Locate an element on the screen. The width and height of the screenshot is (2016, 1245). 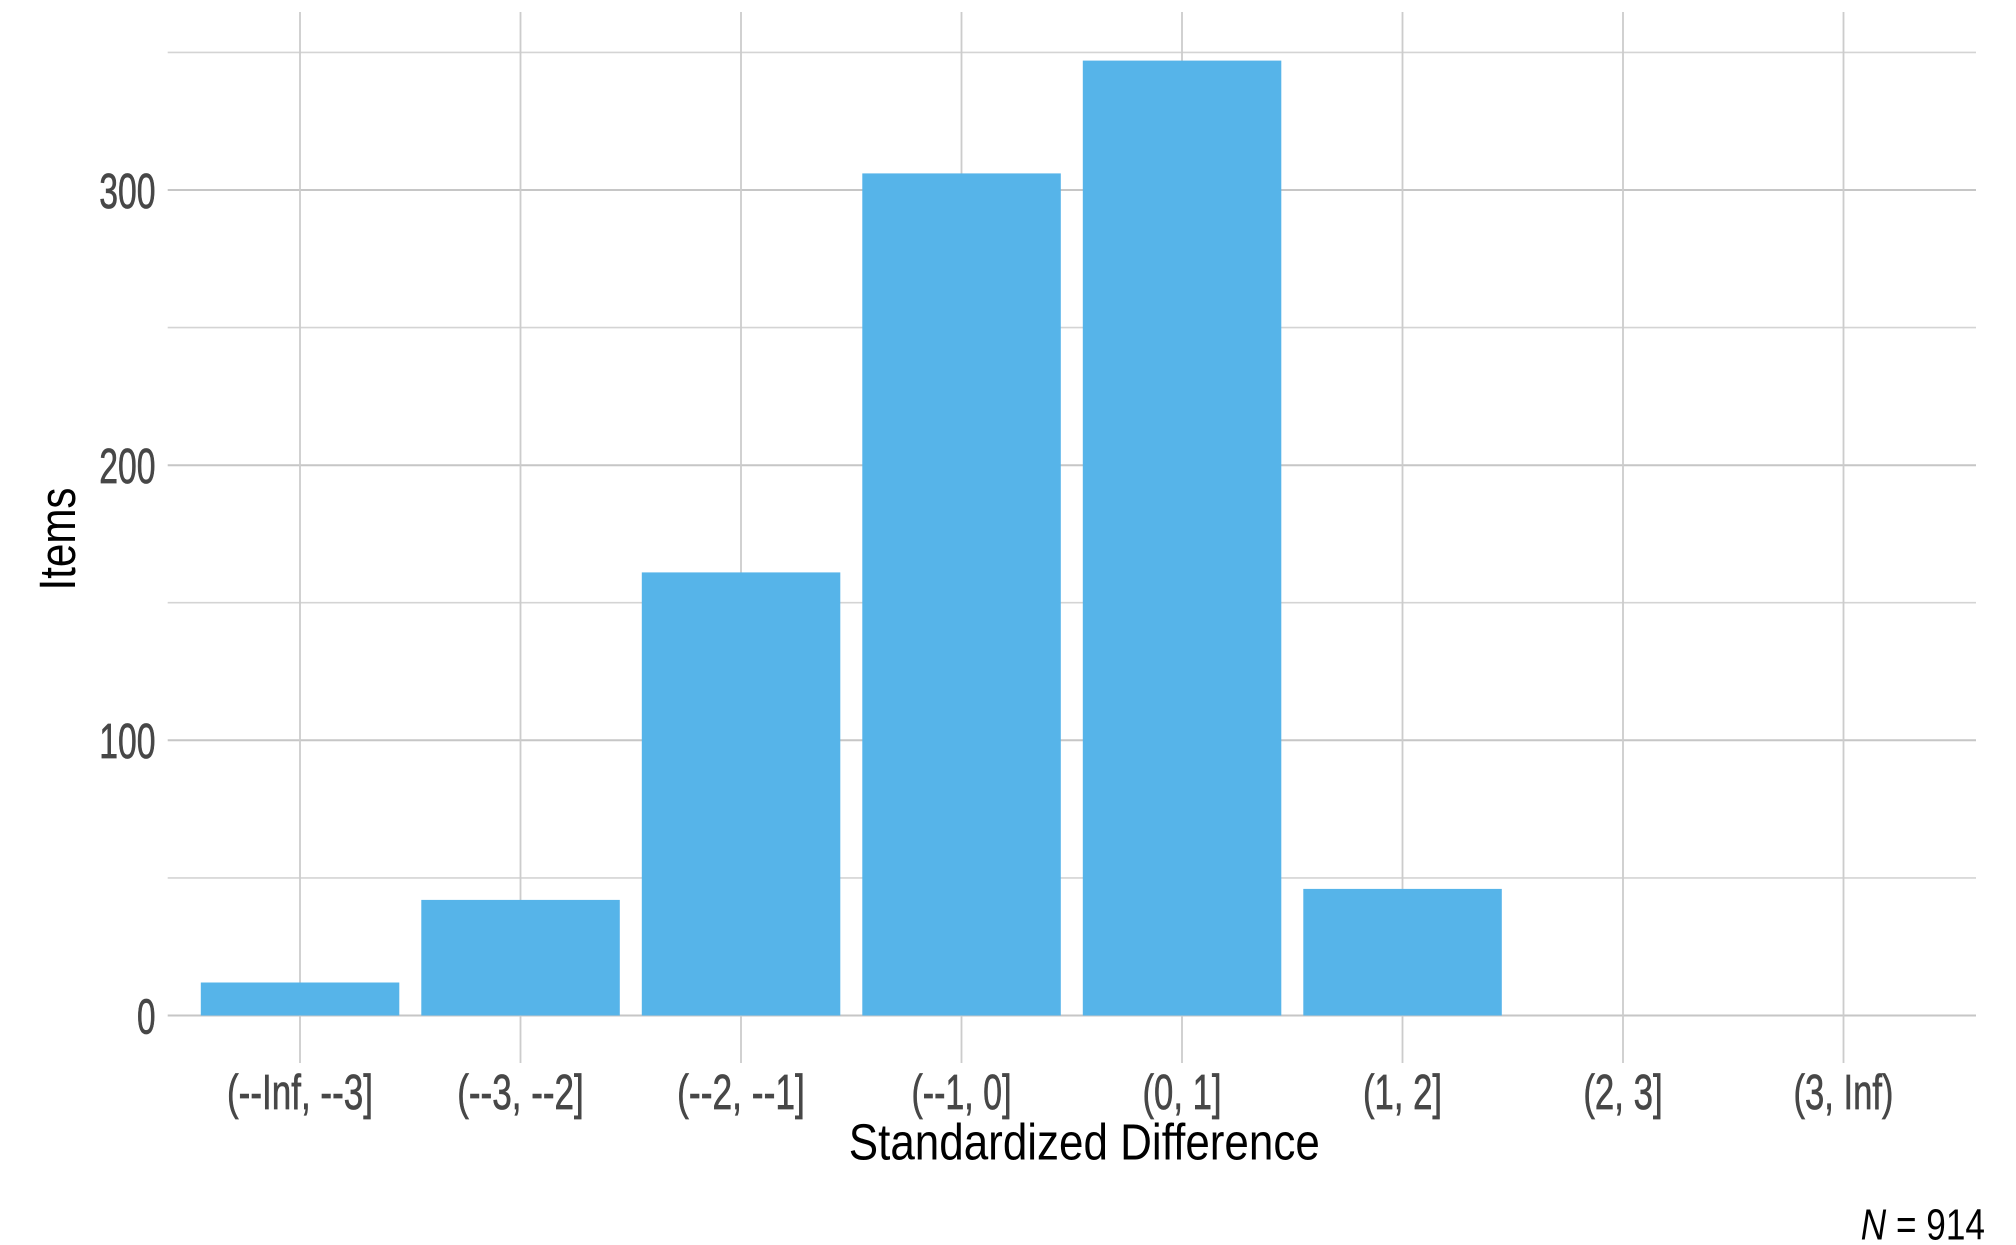
svg-text: 0 is located at coordinates (146, 1017).